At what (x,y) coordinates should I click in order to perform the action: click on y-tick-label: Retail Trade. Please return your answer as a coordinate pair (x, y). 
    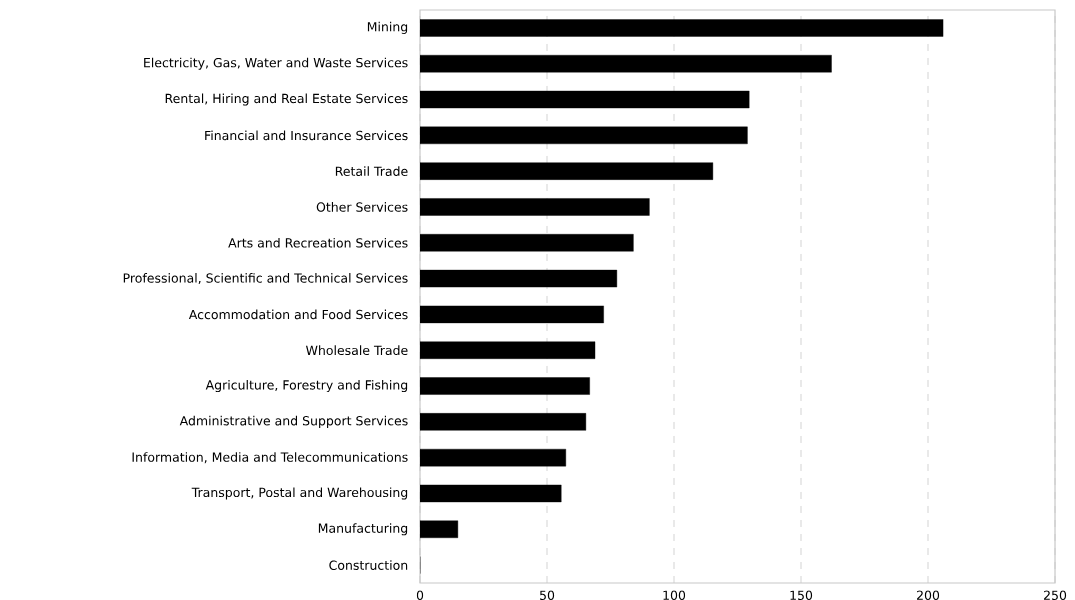
    Looking at the image, I should click on (371, 171).